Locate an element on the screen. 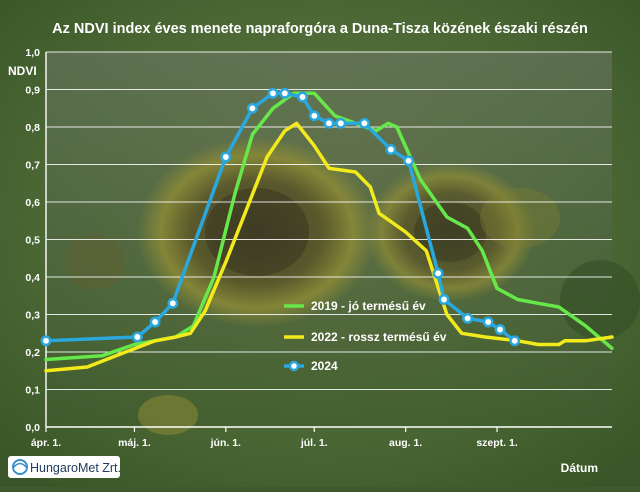  y-tick-label: 0,5 is located at coordinates (32, 241).